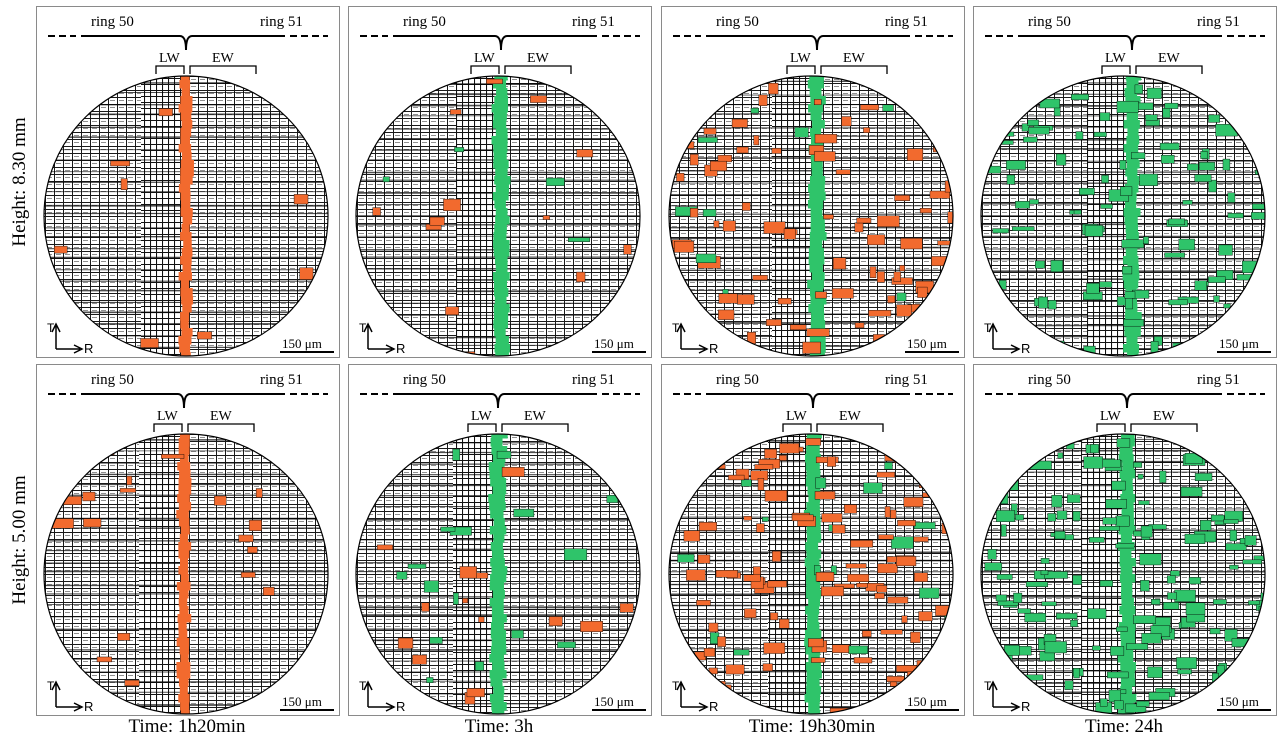  Describe the element at coordinates (1111, 416) in the screenshot. I see `latewood-label: LW` at that location.